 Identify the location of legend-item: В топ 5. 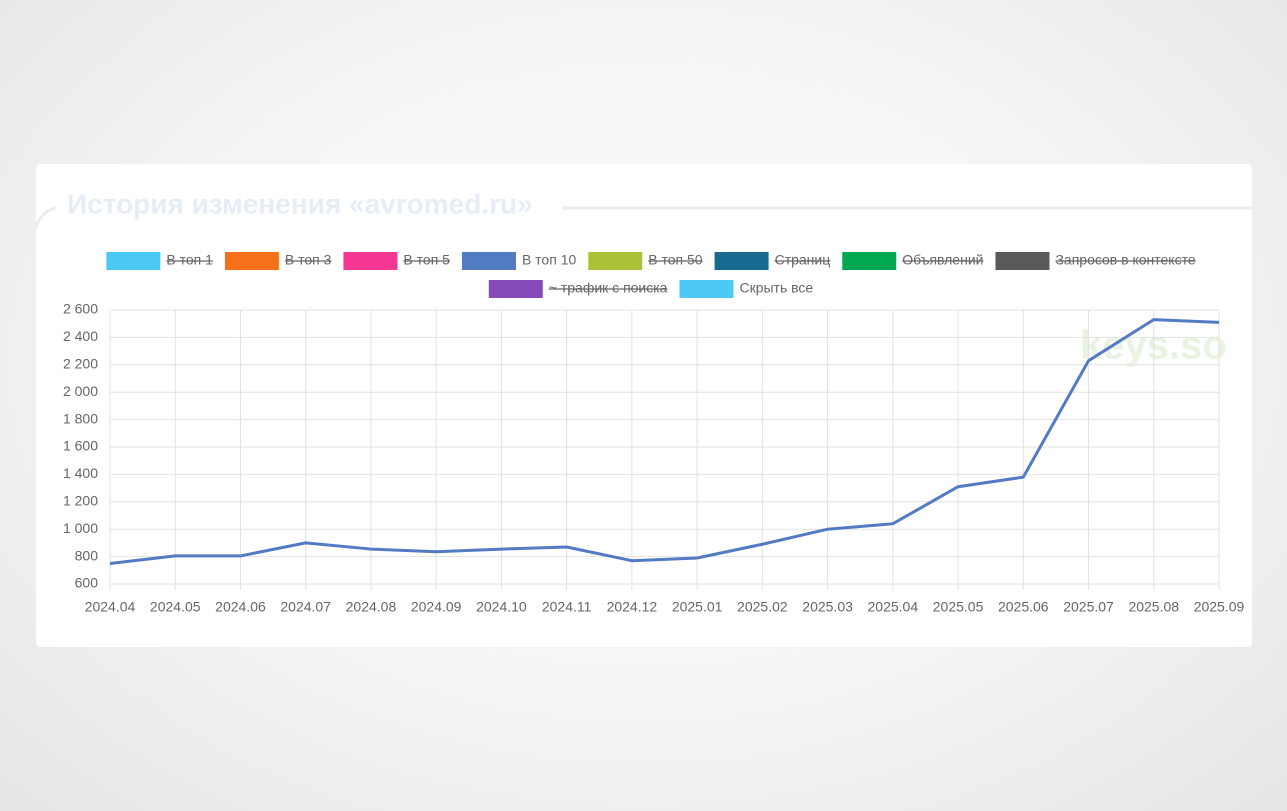
(396, 261).